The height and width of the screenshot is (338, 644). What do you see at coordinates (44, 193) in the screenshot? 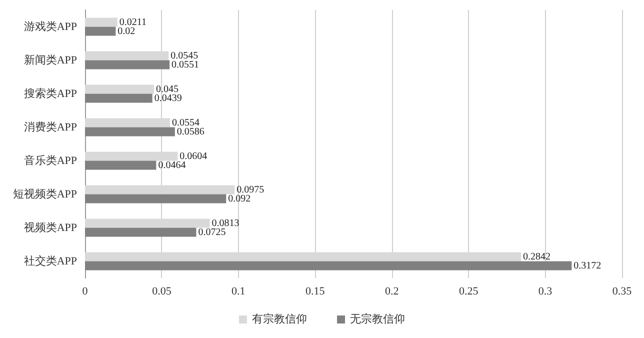
I see `y-tick-label: 短视频类APP` at bounding box center [44, 193].